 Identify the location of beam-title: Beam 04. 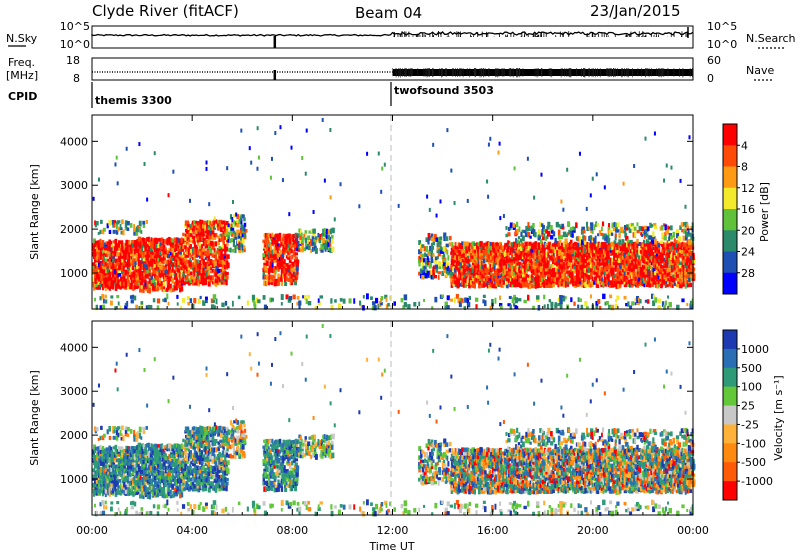
(388, 13).